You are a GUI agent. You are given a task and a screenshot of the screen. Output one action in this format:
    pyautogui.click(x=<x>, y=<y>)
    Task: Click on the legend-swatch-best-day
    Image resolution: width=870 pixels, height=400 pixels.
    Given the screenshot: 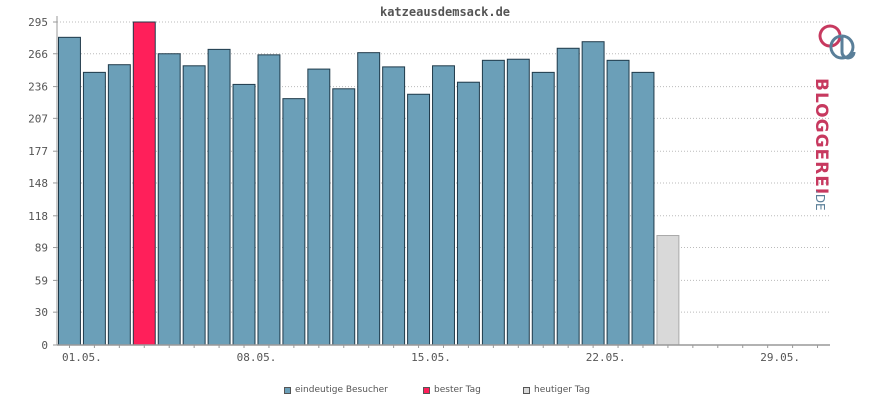 What is the action you would take?
    pyautogui.click(x=426, y=390)
    